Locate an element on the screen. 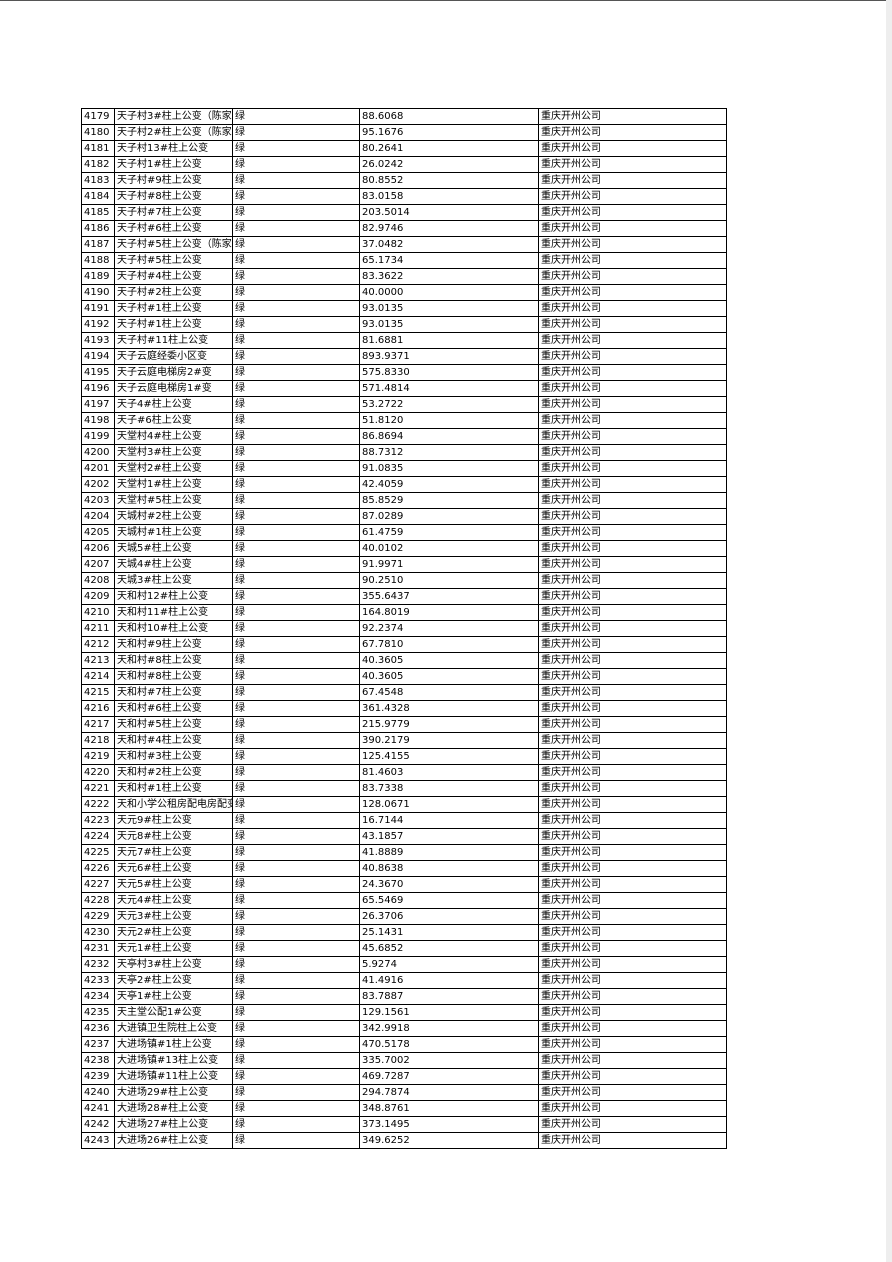  name-cell: 天和村#6柱上公变 is located at coordinates (173, 708).